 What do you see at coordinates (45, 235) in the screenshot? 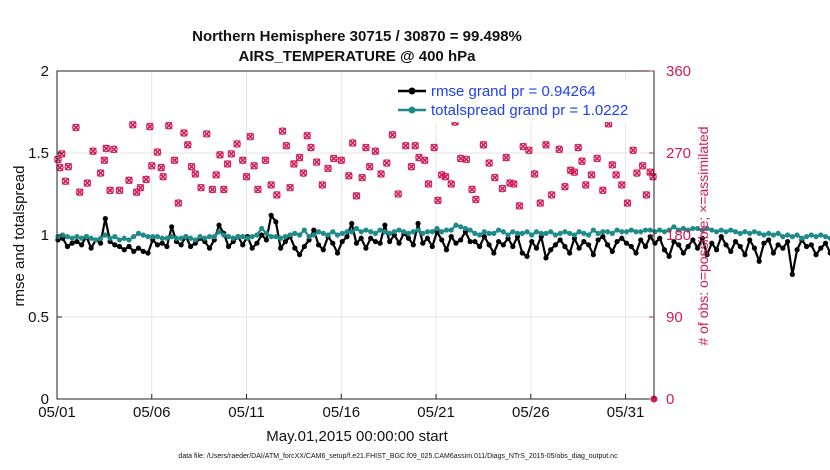
I see `y-axis-left: 0 0.5 1 1.5 2` at bounding box center [45, 235].